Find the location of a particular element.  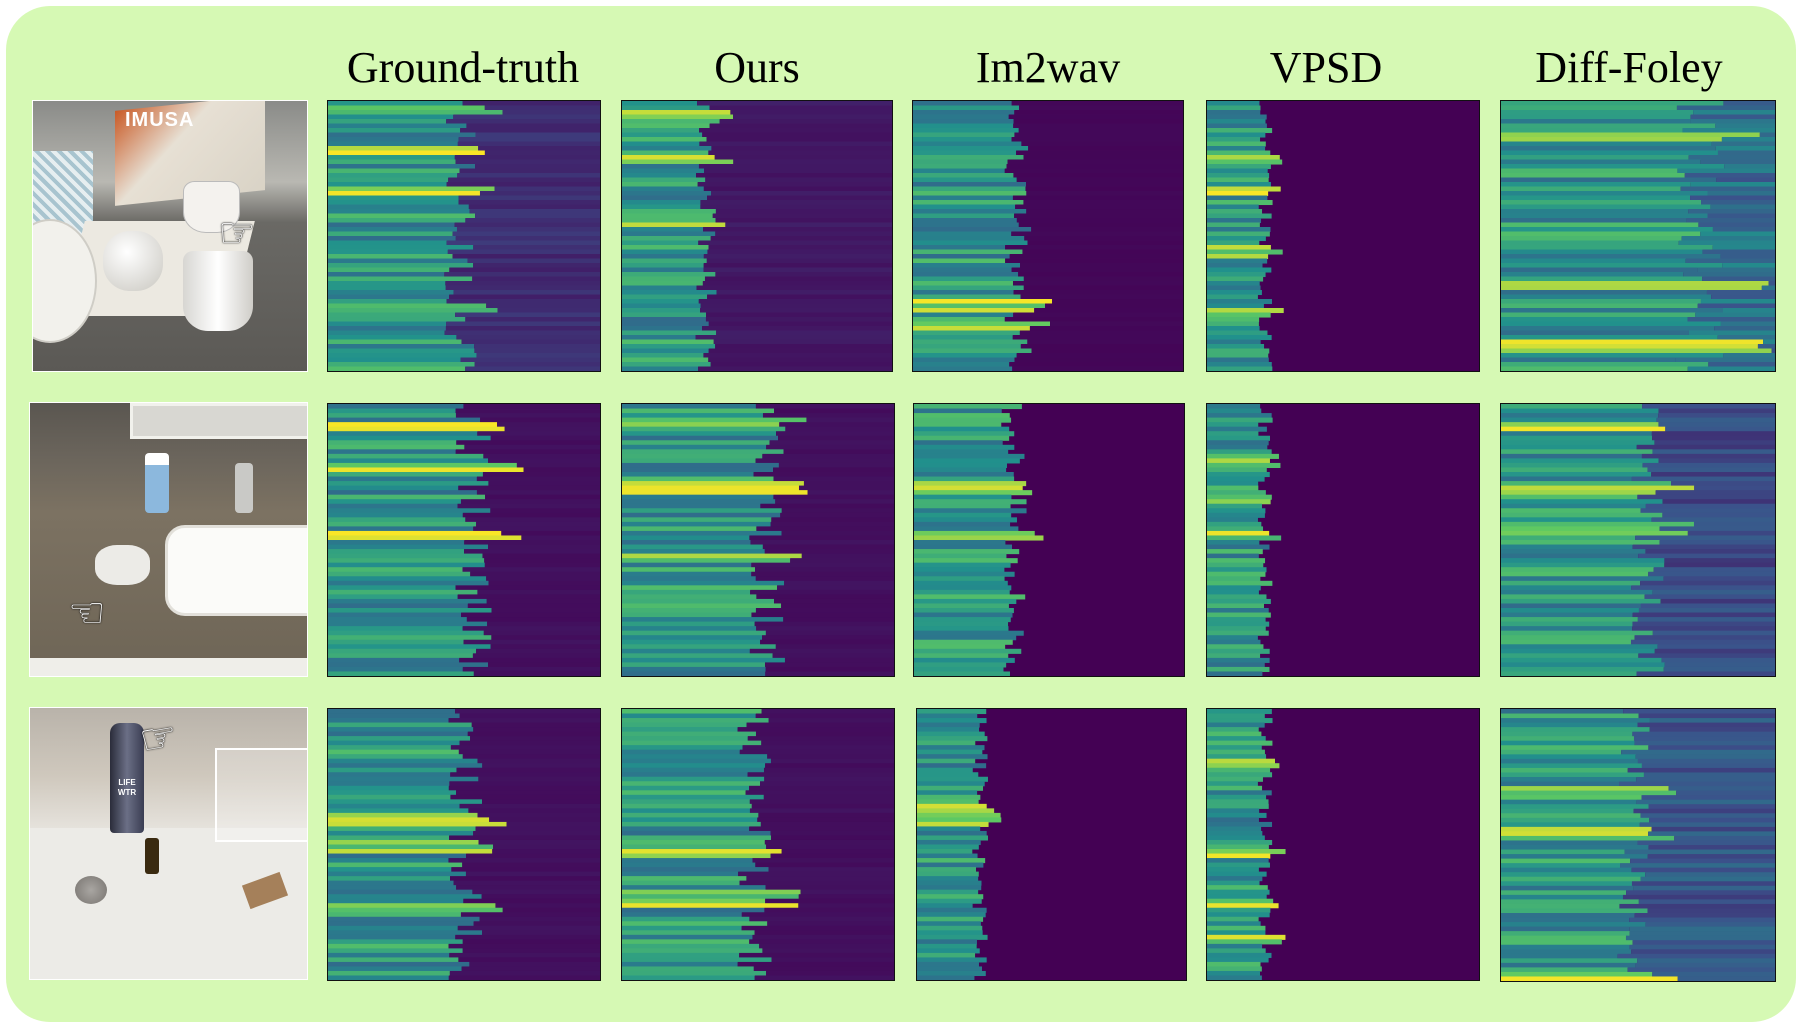

scene-image-desk-bottle: LIFE WTR ☞ is located at coordinates (168, 843).